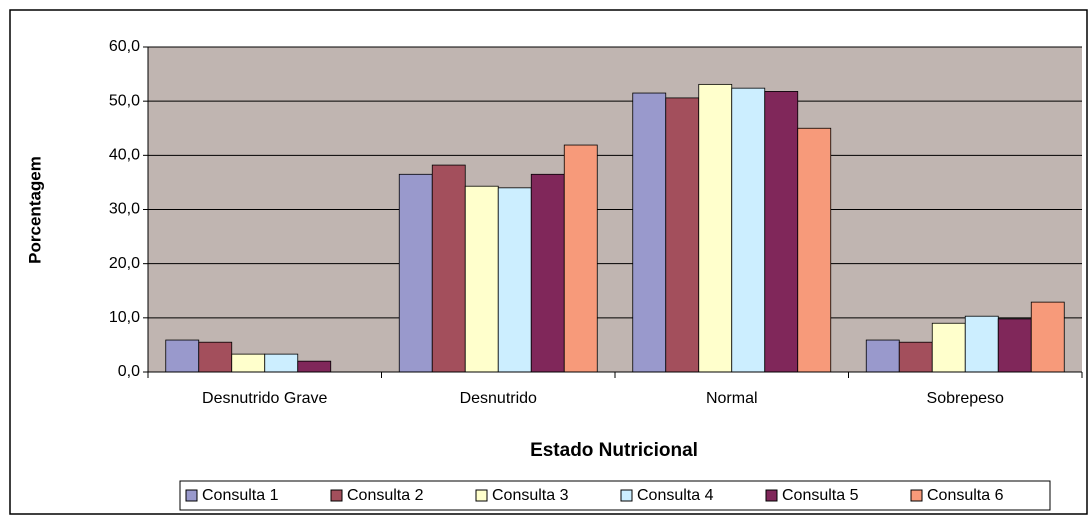 This screenshot has height=520, width=1088. Describe the element at coordinates (965, 398) in the screenshot. I see `x-tick-label: Sobrepeso` at that location.